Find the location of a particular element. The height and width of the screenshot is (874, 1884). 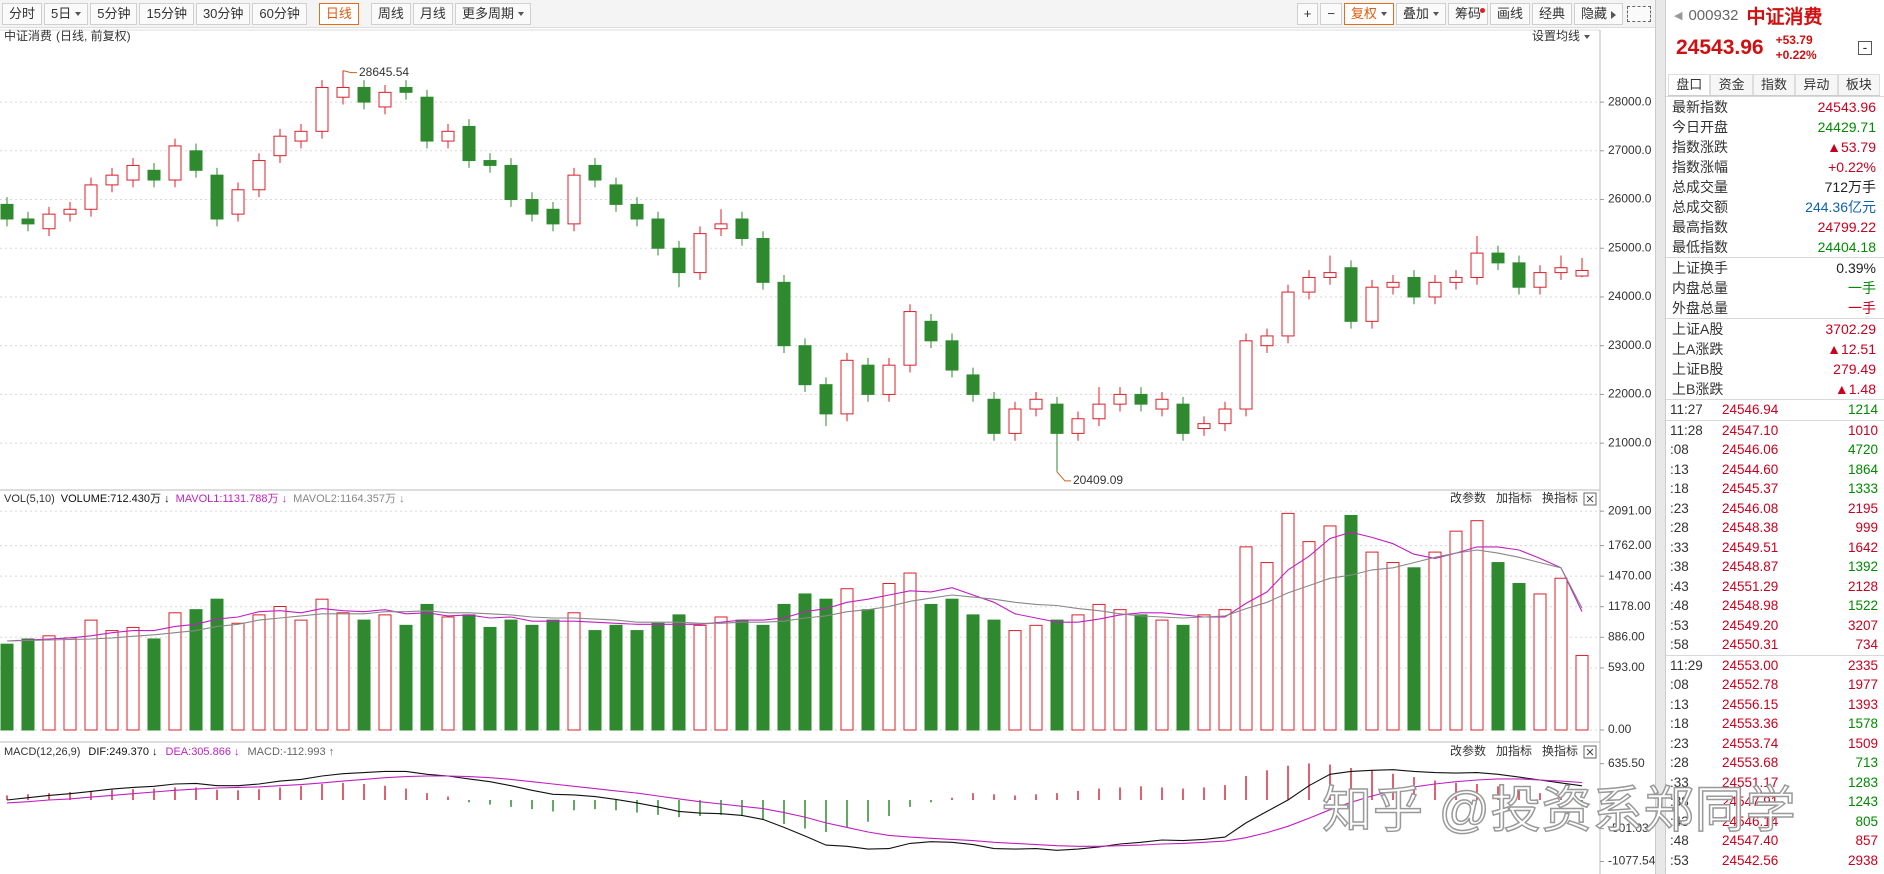

tick-price: 24550.31 is located at coordinates (1750, 644).